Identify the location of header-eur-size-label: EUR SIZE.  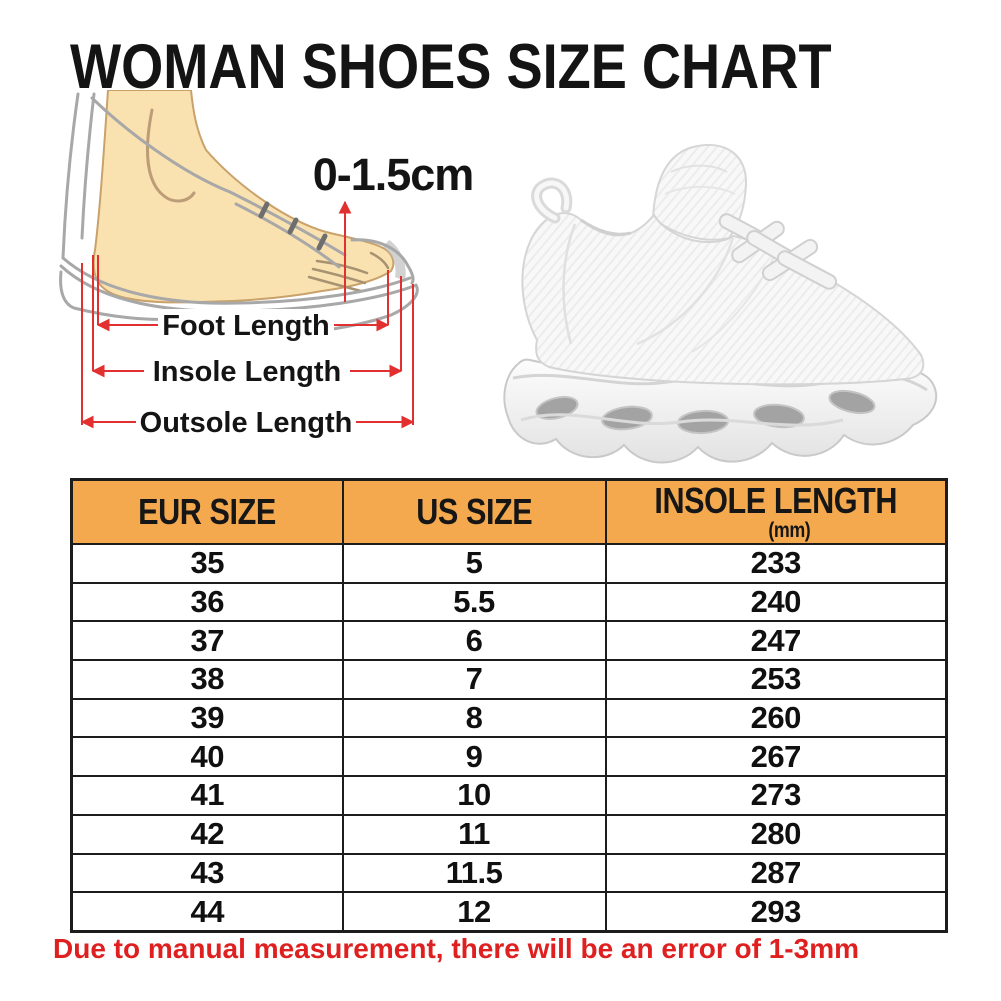
(207, 511).